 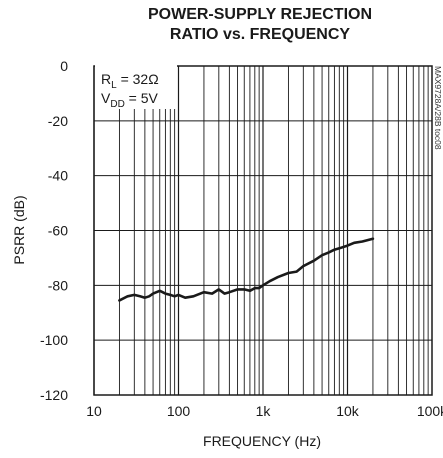 What do you see at coordinates (348, 411) in the screenshot?
I see `x-tick-label: 10k` at bounding box center [348, 411].